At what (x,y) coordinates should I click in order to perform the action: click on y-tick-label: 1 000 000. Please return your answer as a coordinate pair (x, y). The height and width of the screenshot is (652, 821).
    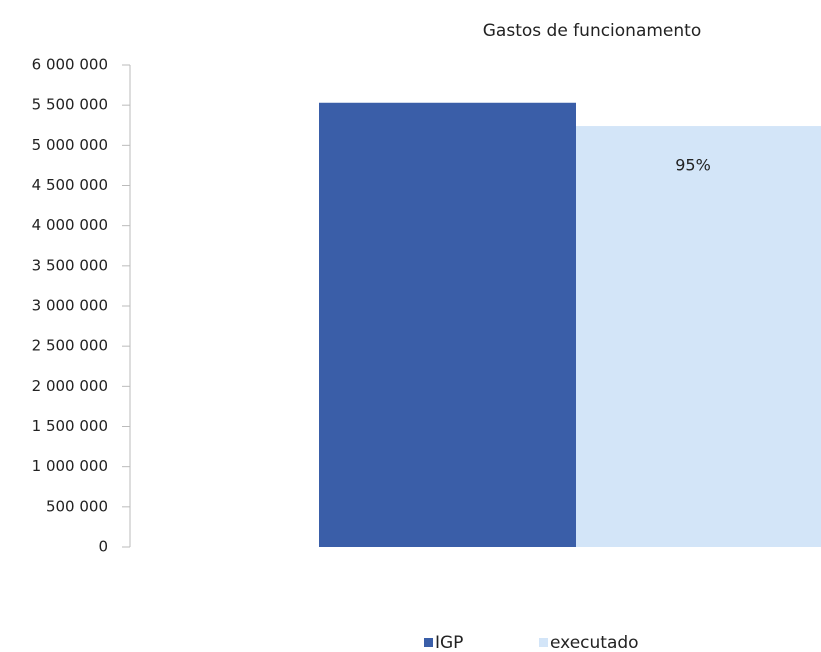
    Looking at the image, I should click on (70, 466).